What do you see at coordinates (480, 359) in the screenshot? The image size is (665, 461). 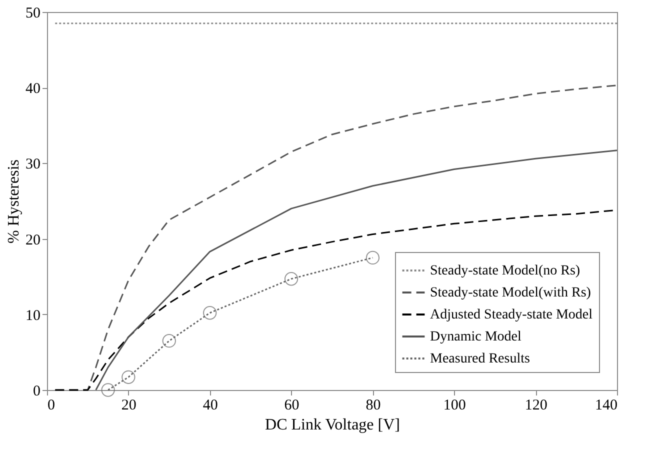 I see `legend-label: Measured Results` at bounding box center [480, 359].